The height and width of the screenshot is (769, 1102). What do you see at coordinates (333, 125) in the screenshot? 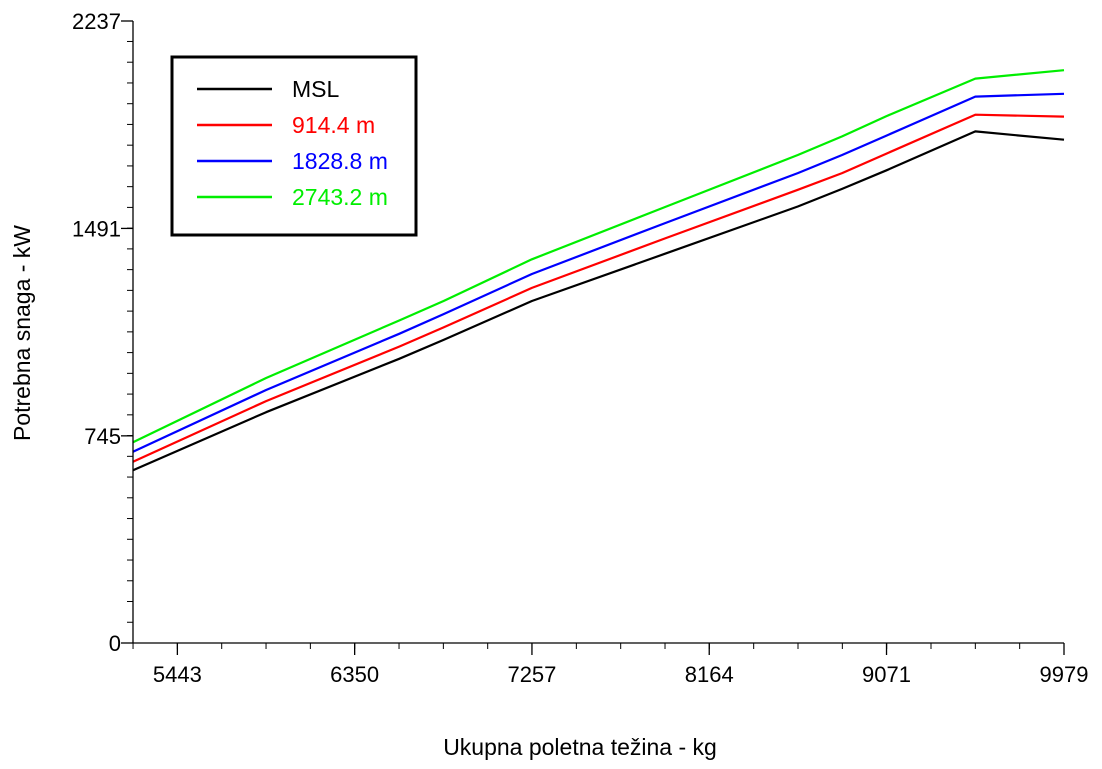
I see `legend-label: 914.4 m` at bounding box center [333, 125].